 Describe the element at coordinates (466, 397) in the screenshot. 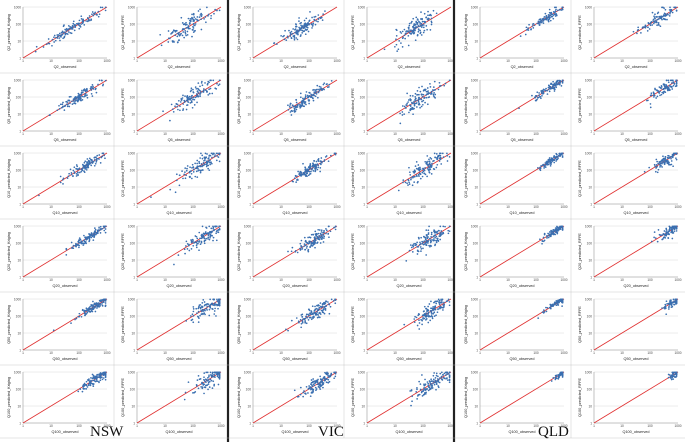

I see `y-axis-label: Q100_predicted_Kriging` at that location.